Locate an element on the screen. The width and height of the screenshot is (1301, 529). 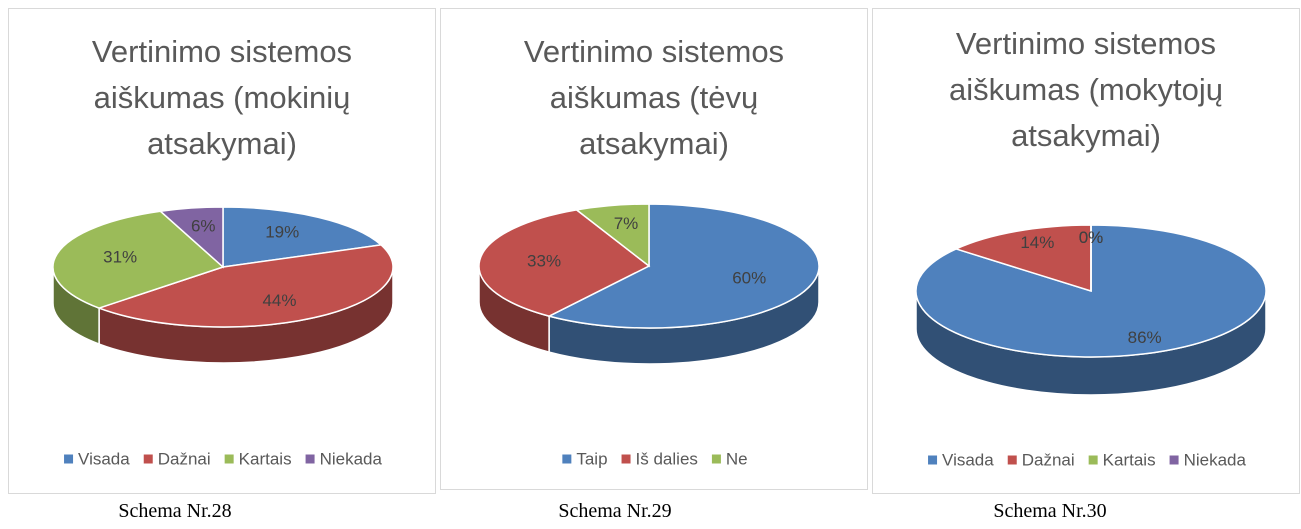
data-label: 7% is located at coordinates (626, 223).